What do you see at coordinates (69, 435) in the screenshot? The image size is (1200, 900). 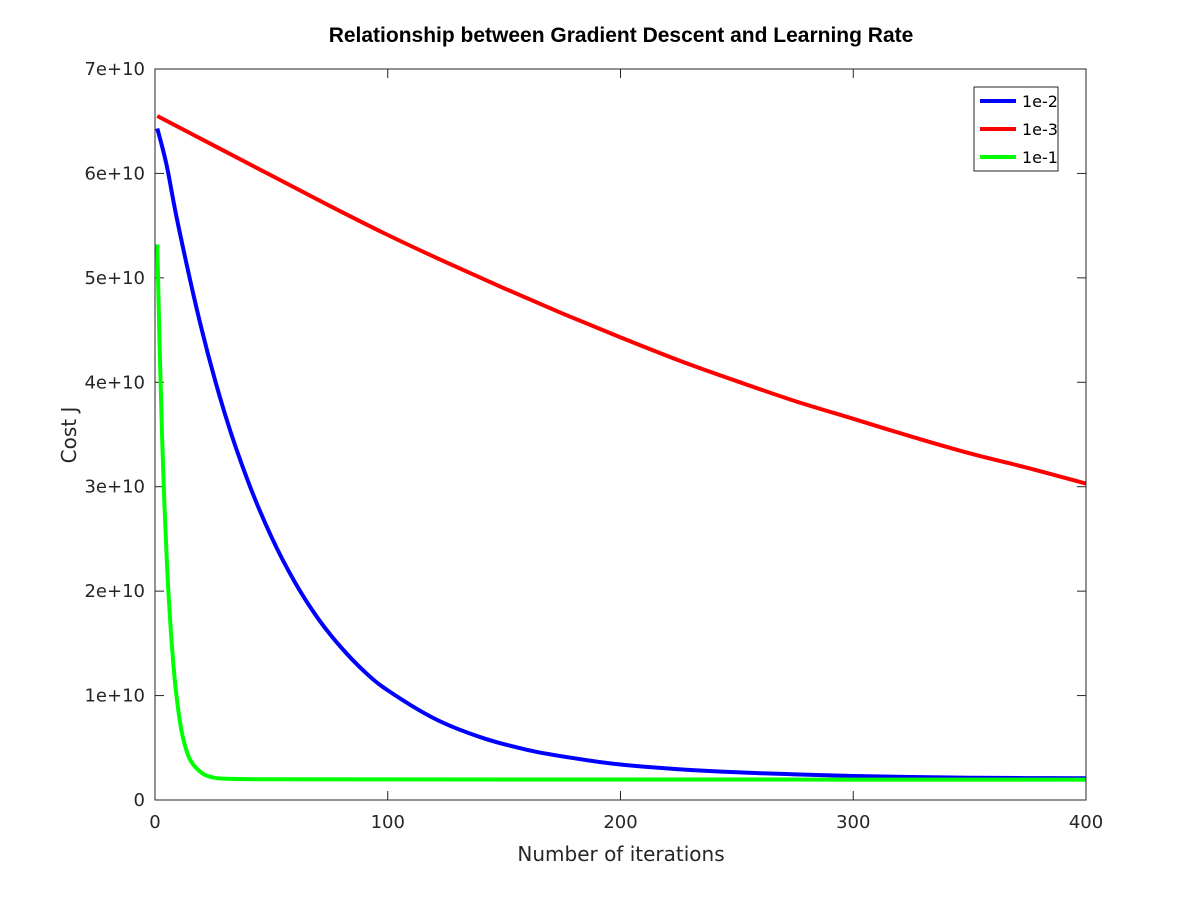 I see `y-axis-label: Cost J` at bounding box center [69, 435].